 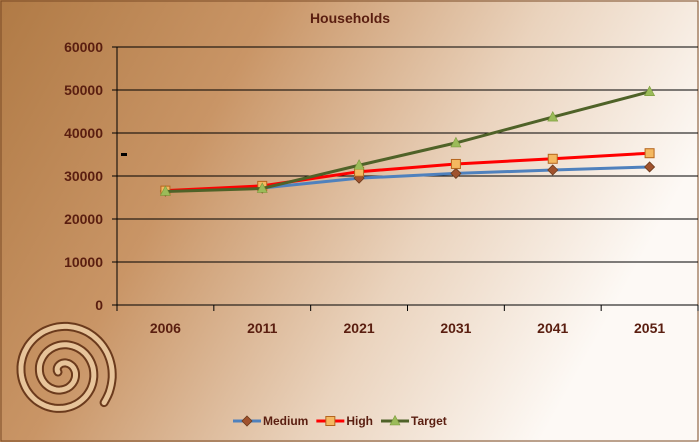 I want to click on y-tick-labels: 0 10000 20000 30000 40000 50000 60000, so click(x=83, y=176).